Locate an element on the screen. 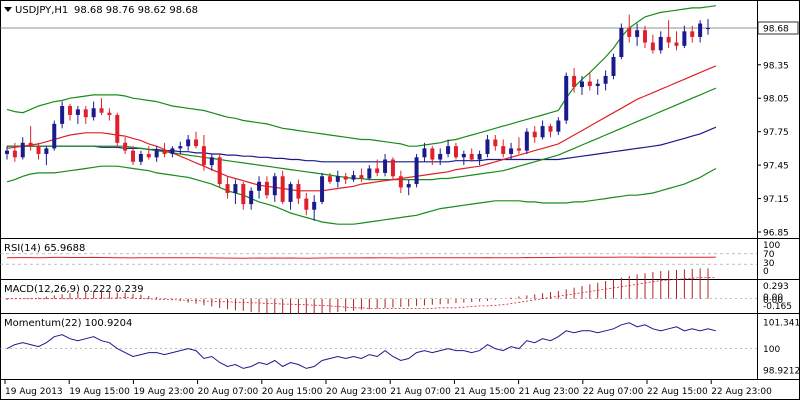 Image resolution: width=800 pixels, height=400 pixels. macd-level-label: 0.00 is located at coordinates (773, 298).